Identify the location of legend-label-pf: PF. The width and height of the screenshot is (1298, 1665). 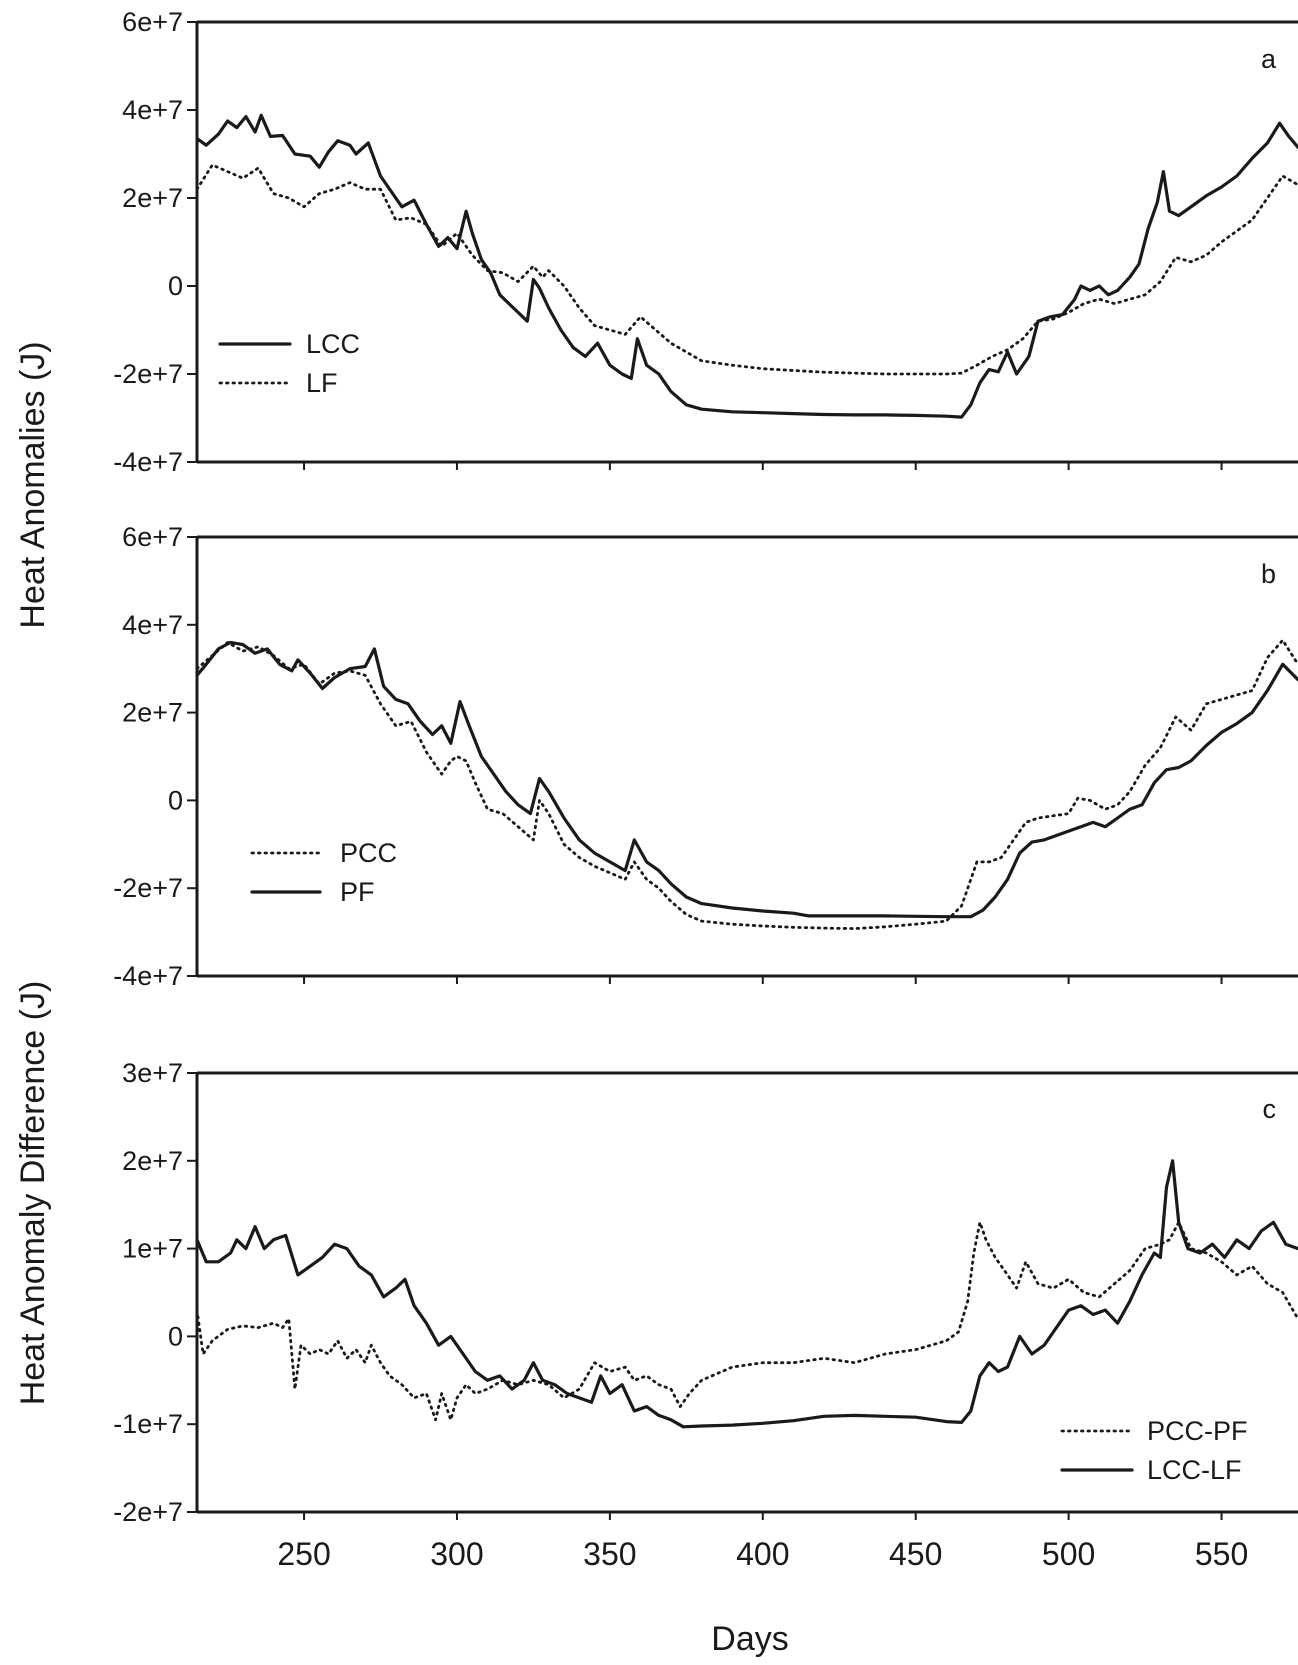
(357, 892).